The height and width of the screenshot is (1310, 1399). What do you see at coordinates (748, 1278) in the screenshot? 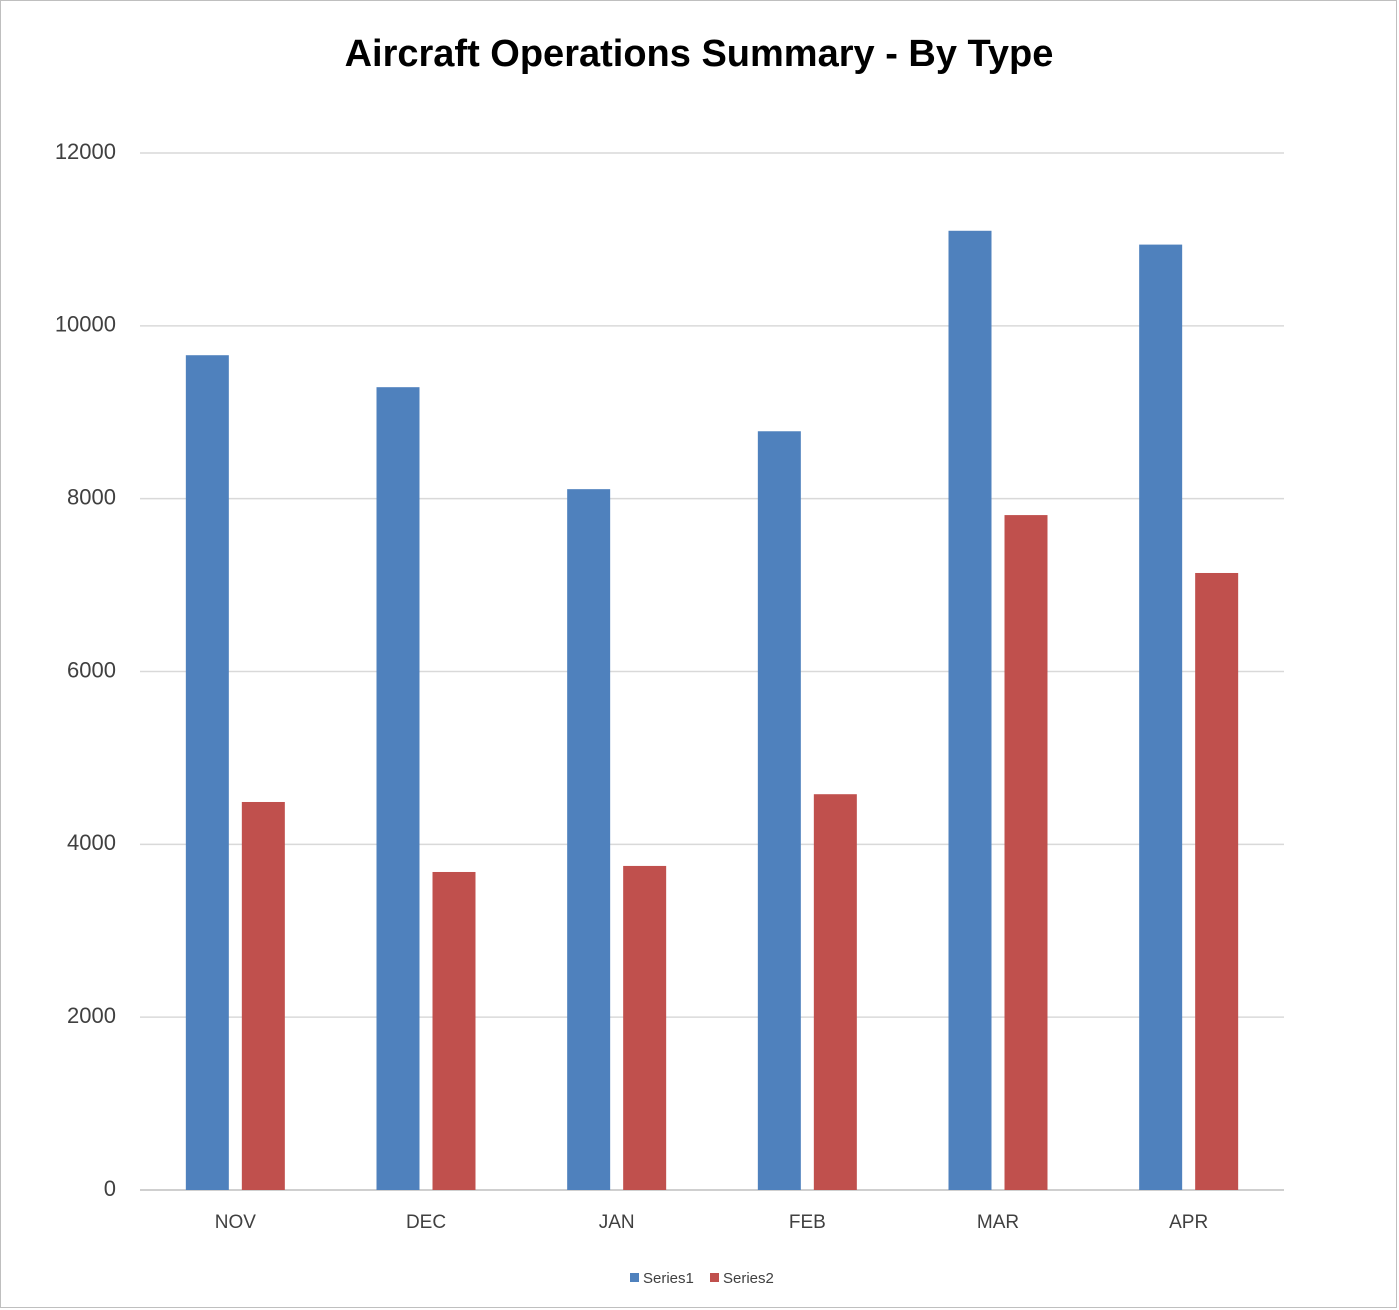
I see `legend-label: Series2` at bounding box center [748, 1278].